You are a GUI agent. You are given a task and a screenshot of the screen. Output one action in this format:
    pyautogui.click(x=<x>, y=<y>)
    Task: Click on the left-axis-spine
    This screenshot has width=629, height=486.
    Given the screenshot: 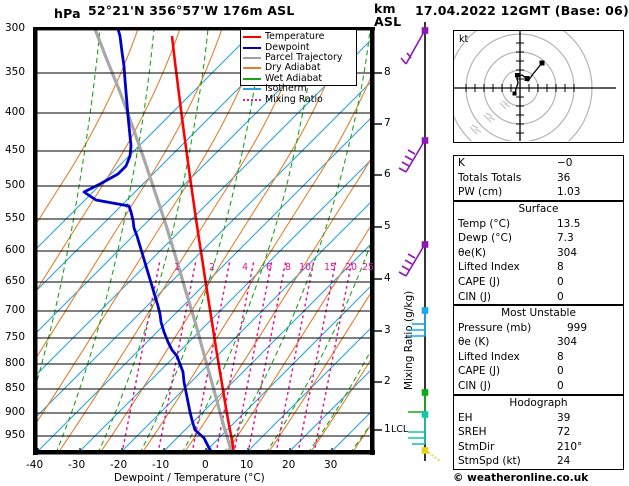 What is the action you would take?
    pyautogui.click(x=35, y=241)
    